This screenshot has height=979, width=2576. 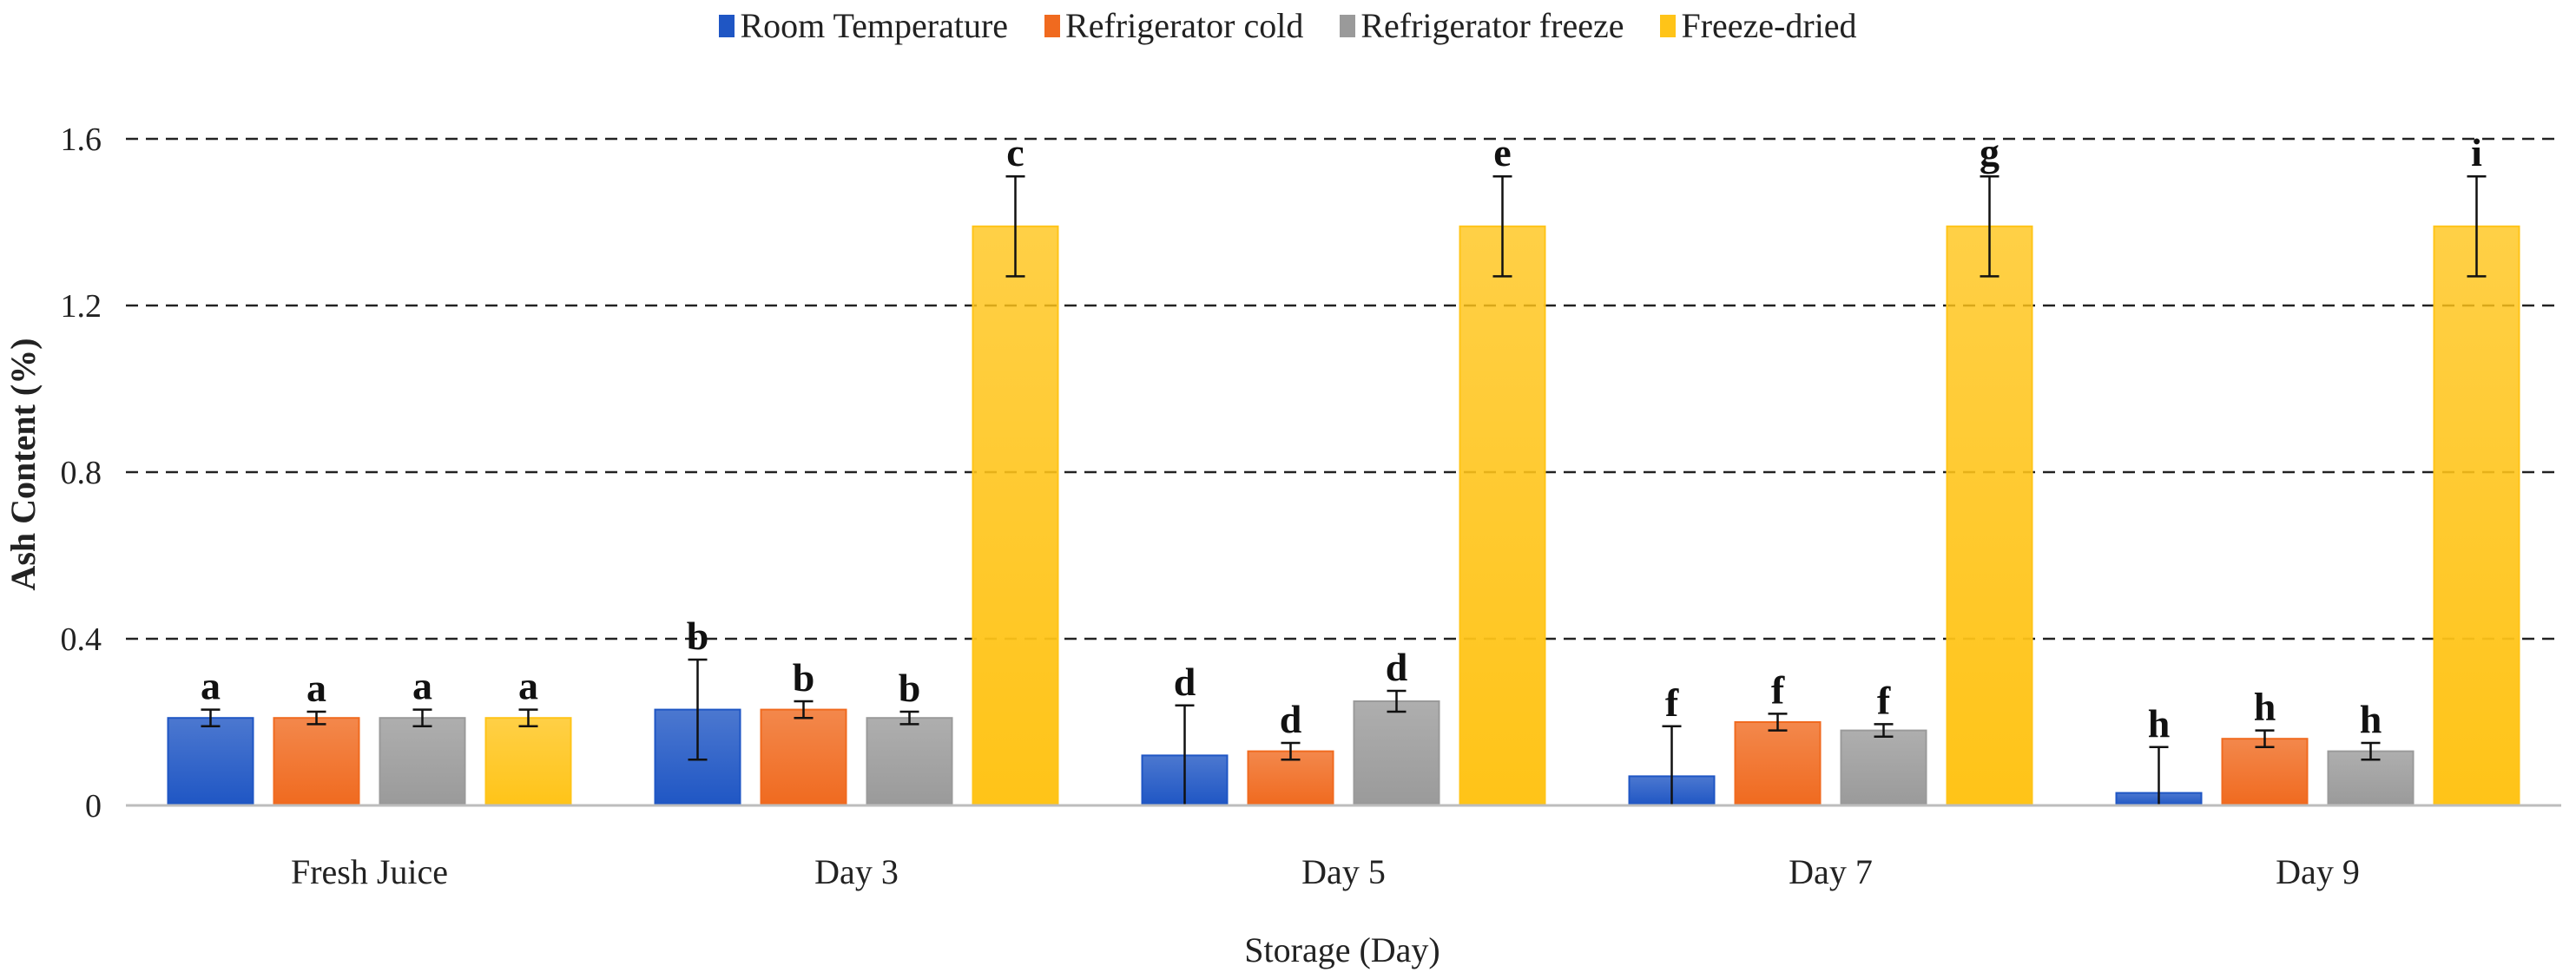 I want to click on x-category-label: Day 5, so click(x=1343, y=872).